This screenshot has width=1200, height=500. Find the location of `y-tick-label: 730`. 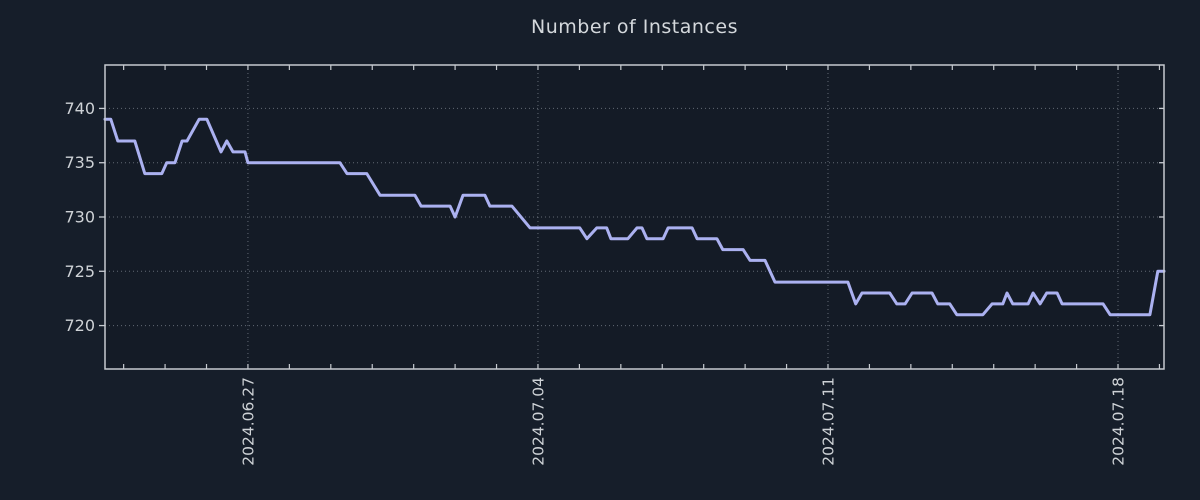

y-tick-label: 730 is located at coordinates (79, 217).